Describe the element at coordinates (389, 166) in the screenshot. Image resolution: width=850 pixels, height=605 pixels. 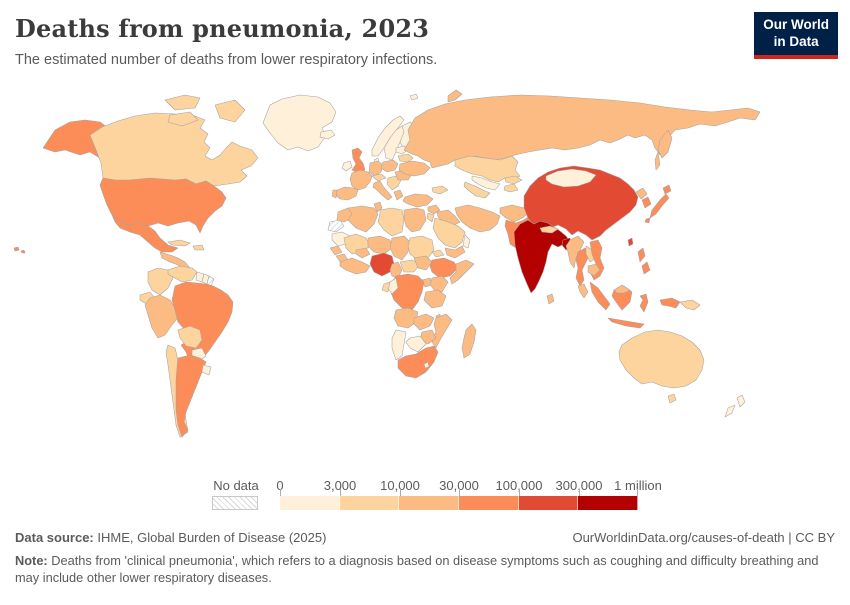
I see `country-poland` at that location.